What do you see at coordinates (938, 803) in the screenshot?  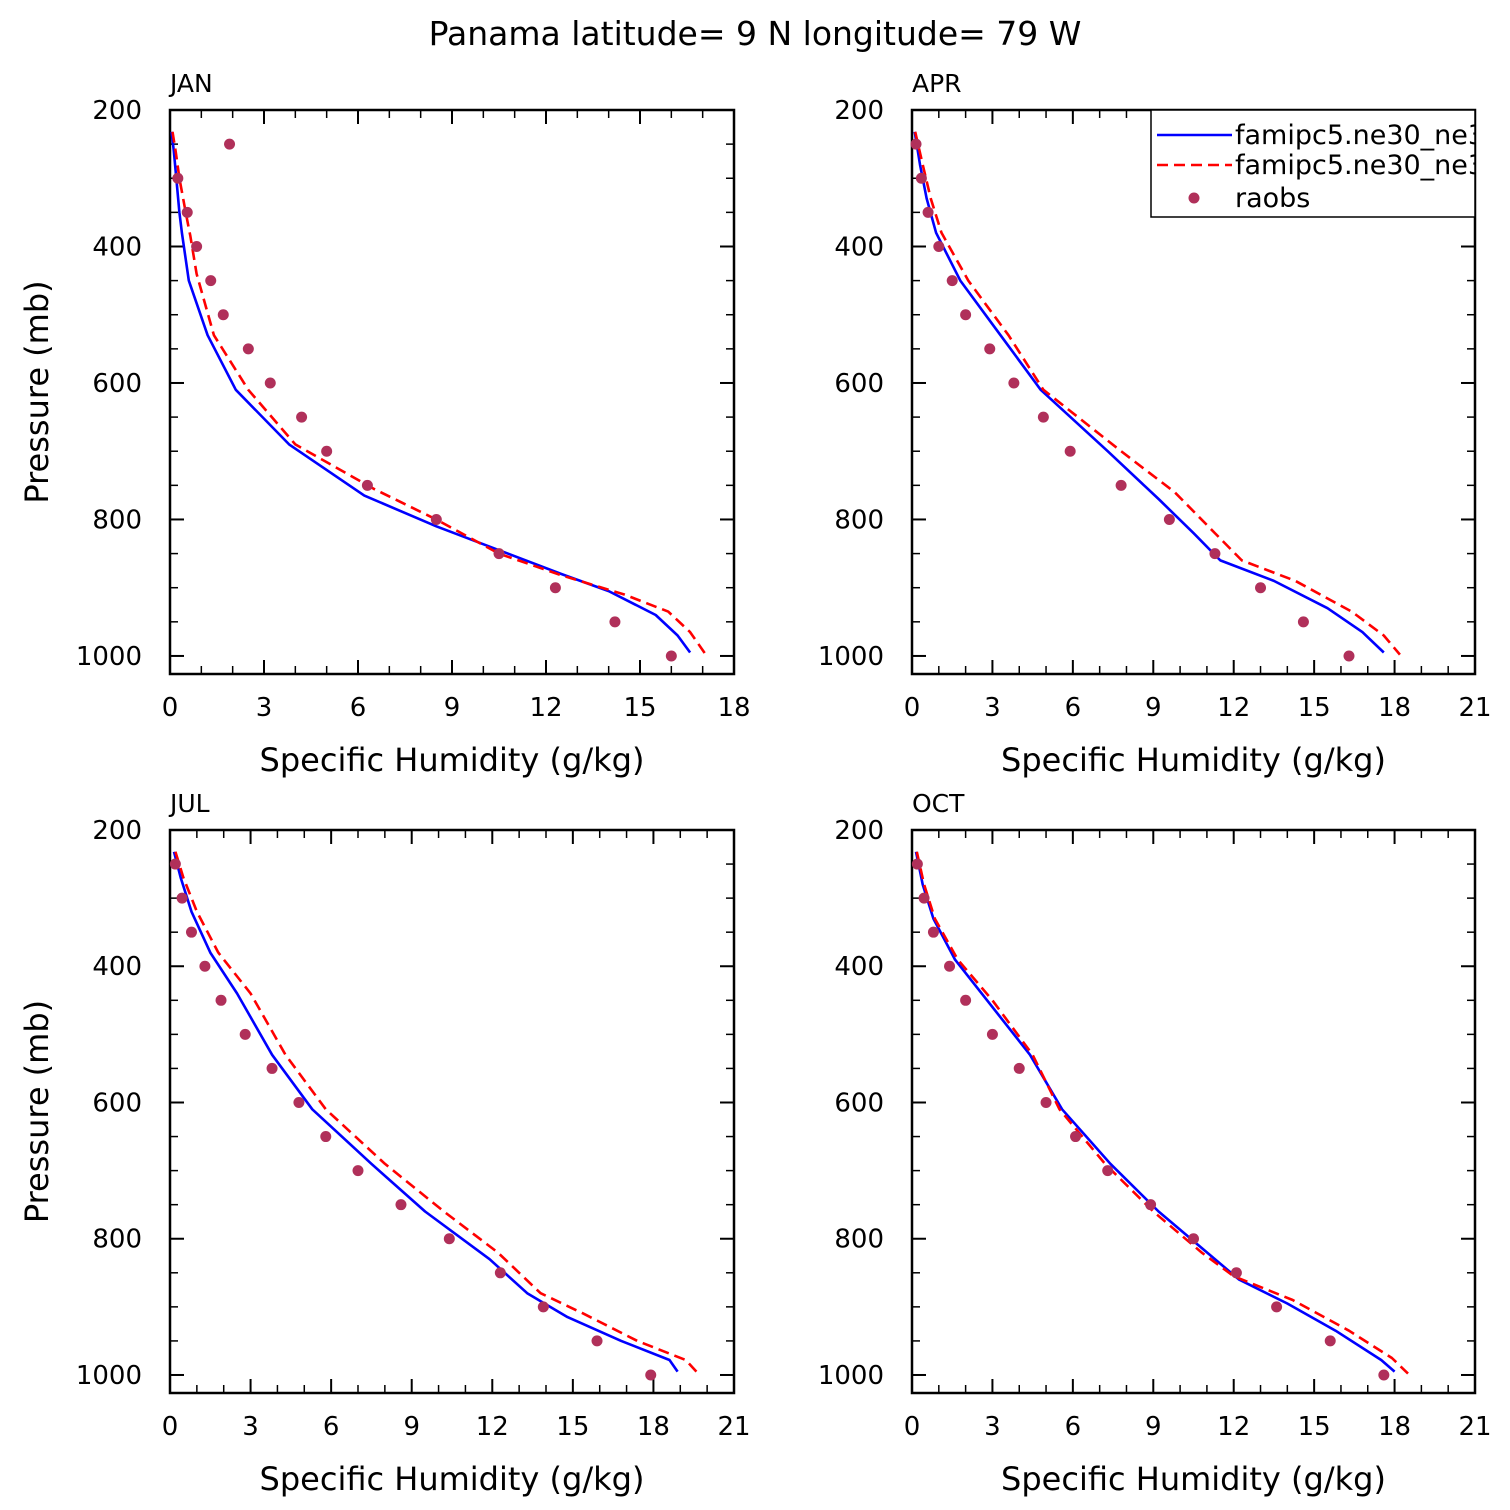 I see `panel-label: OCT` at bounding box center [938, 803].